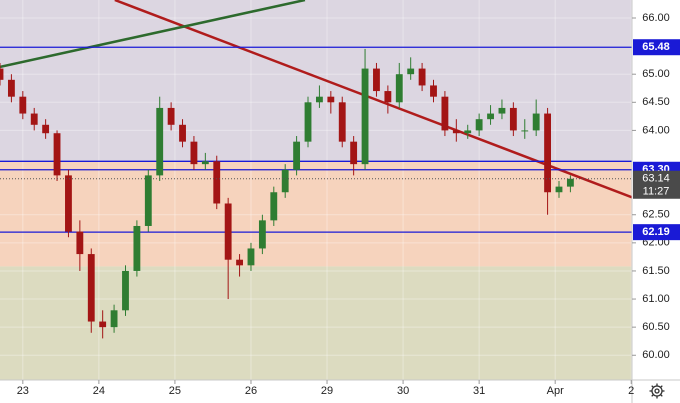  What do you see at coordinates (656, 355) in the screenshot?
I see `y-tick-label: 60.00` at bounding box center [656, 355].